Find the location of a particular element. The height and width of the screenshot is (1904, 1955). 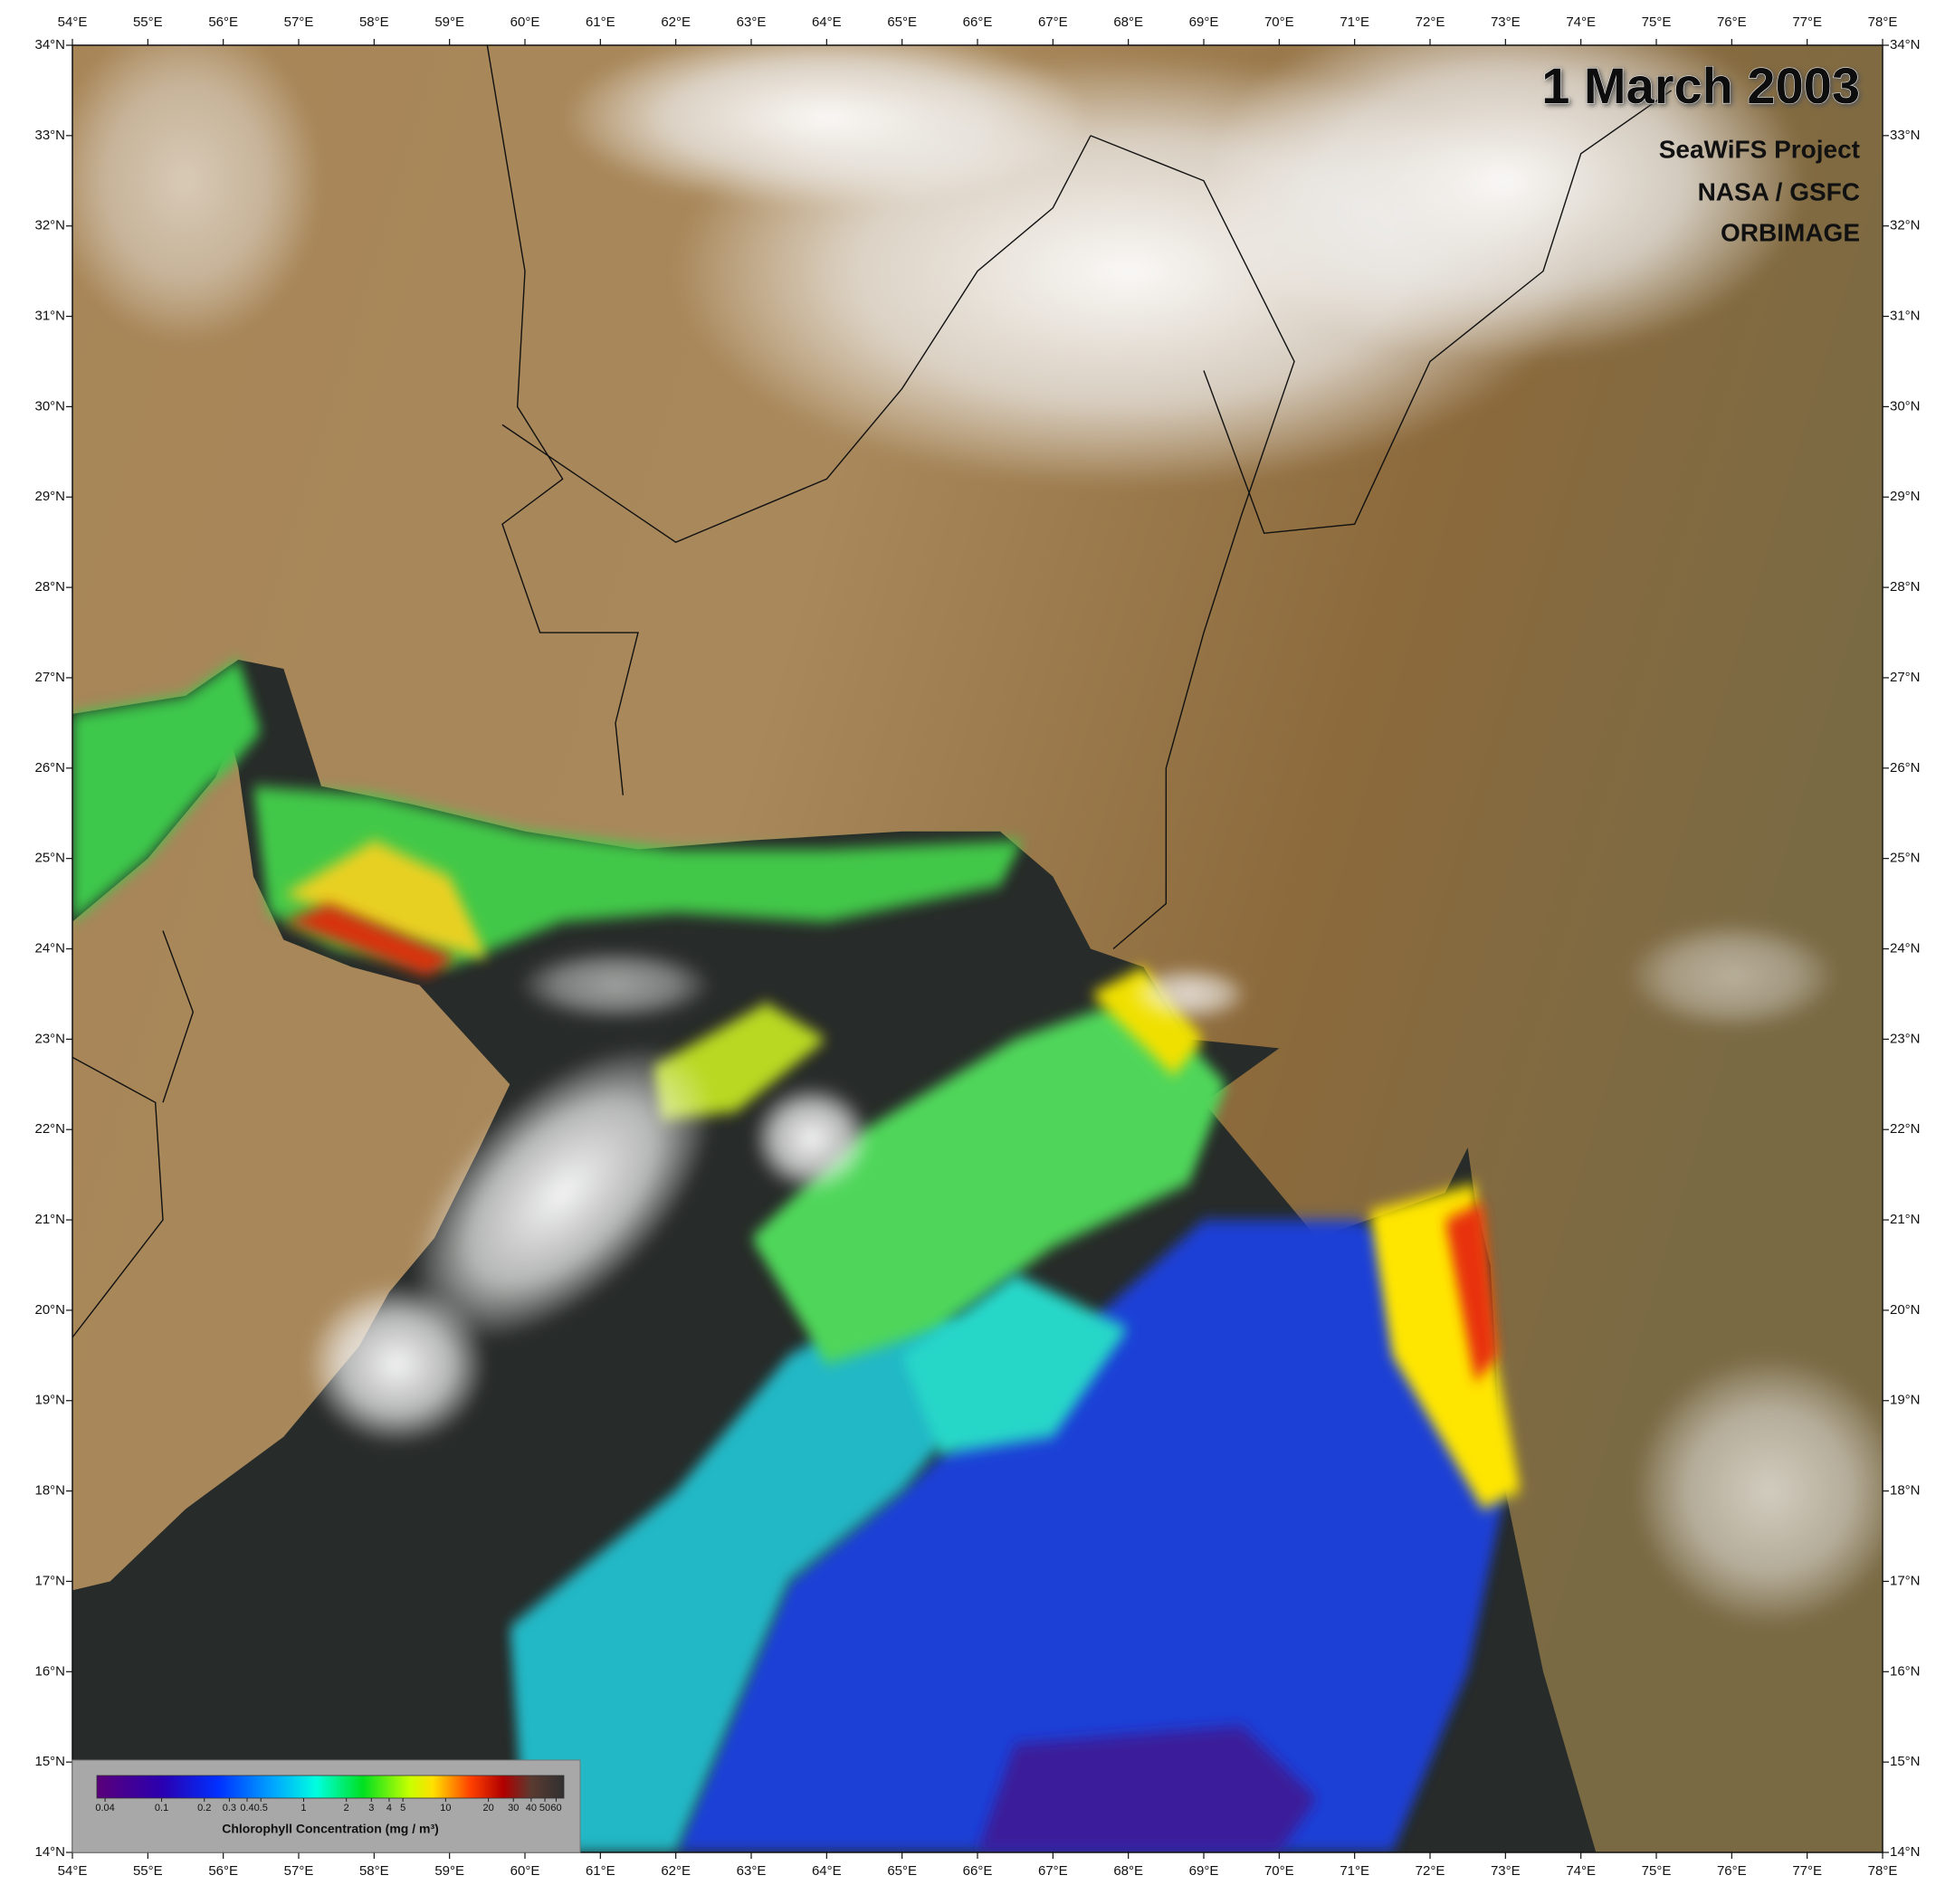

colorbar-tick-label: 0.04 is located at coordinates (104, 1808).